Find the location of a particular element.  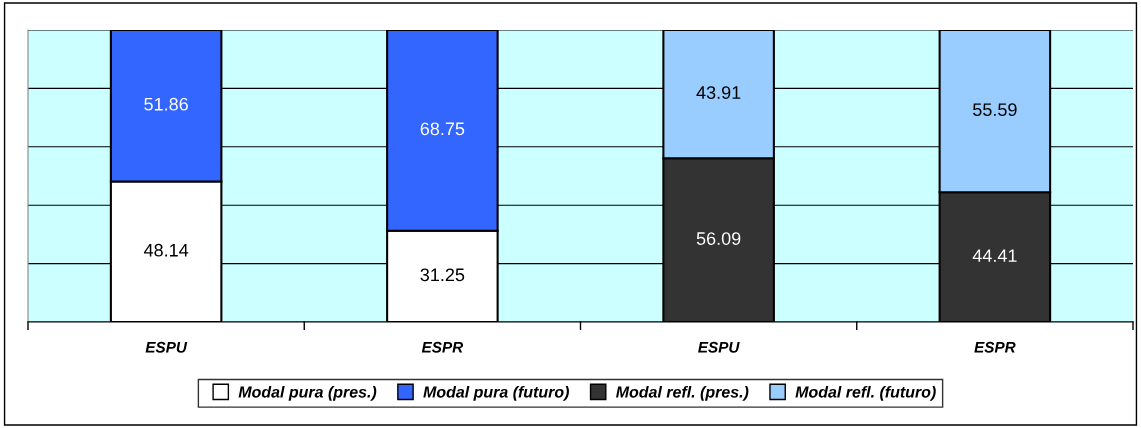

data-label: 68.75 is located at coordinates (442, 129).